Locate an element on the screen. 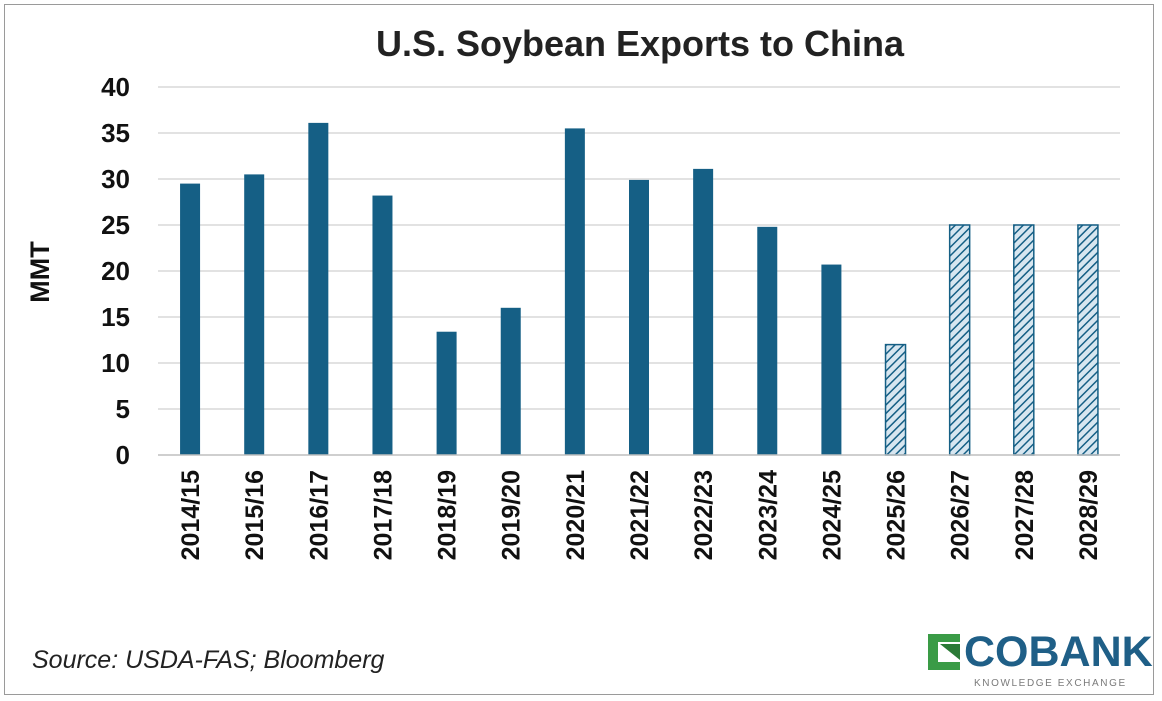 This screenshot has height=701, width=1162. y-tick-label: 0 is located at coordinates (123, 455).